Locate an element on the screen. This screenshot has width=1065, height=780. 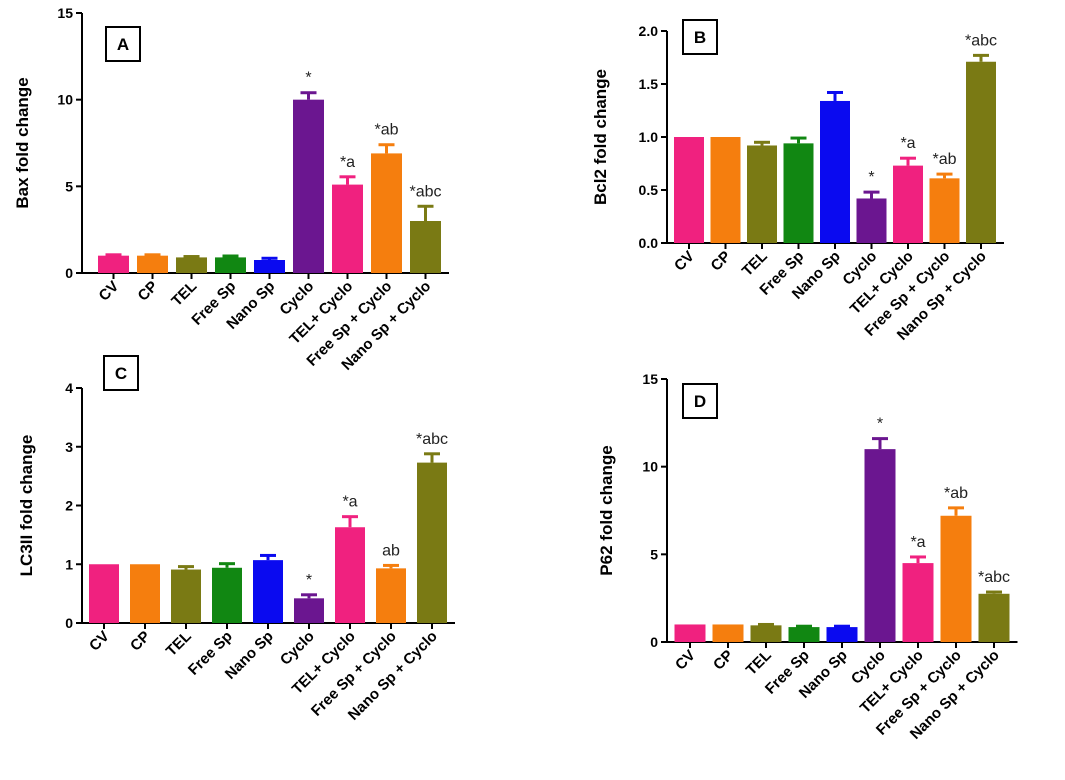
panel-label: A is located at coordinates (123, 44).